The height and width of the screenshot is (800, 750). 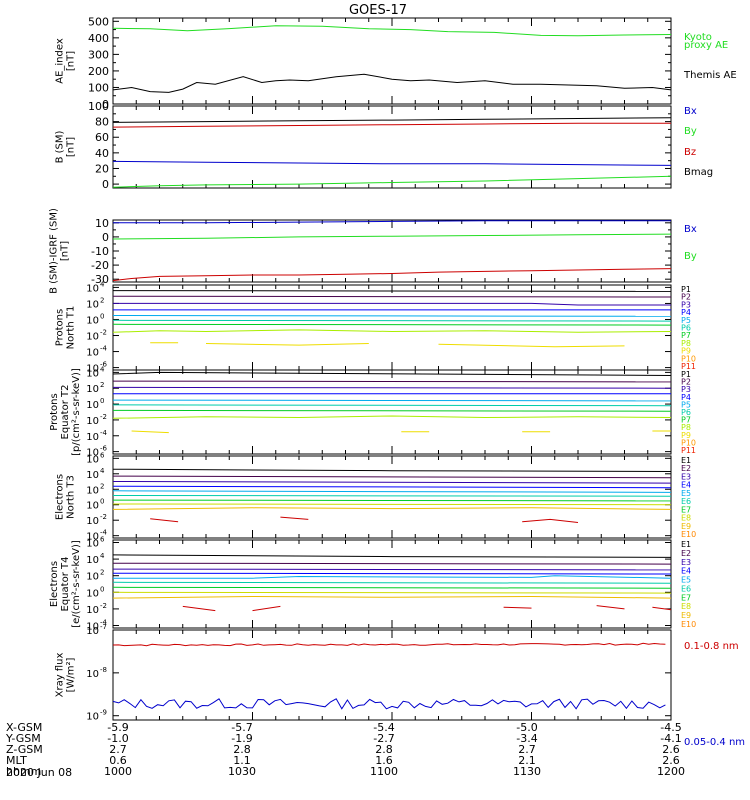 What do you see at coordinates (98, 71) in the screenshot?
I see `y-tick-label: 200` at bounding box center [98, 71].